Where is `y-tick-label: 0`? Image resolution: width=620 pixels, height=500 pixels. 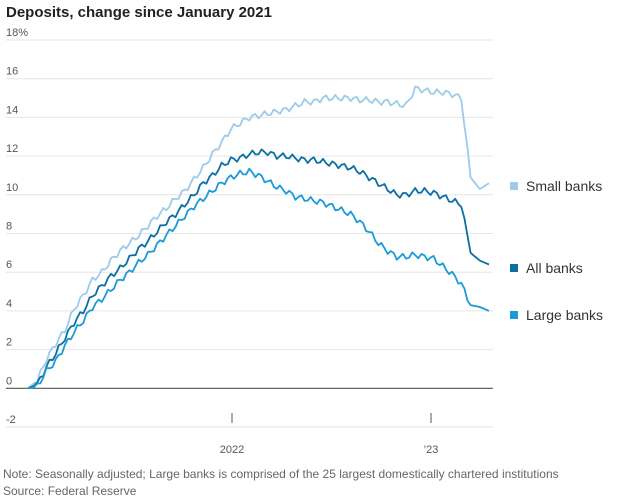
y-tick-label: 0 is located at coordinates (9, 381).